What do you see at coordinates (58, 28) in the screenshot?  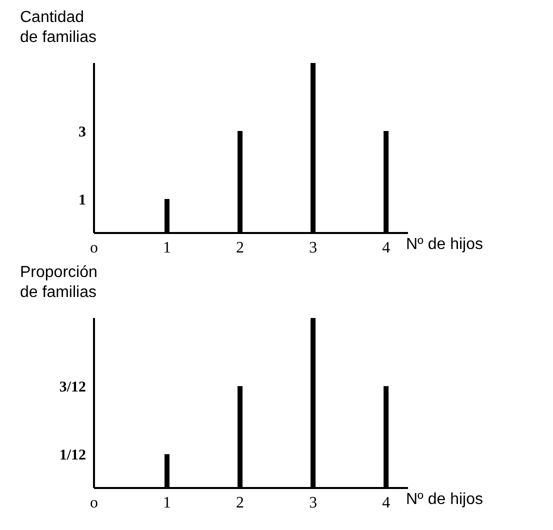 I see `y-axis-title: Cantidad de familias` at bounding box center [58, 28].